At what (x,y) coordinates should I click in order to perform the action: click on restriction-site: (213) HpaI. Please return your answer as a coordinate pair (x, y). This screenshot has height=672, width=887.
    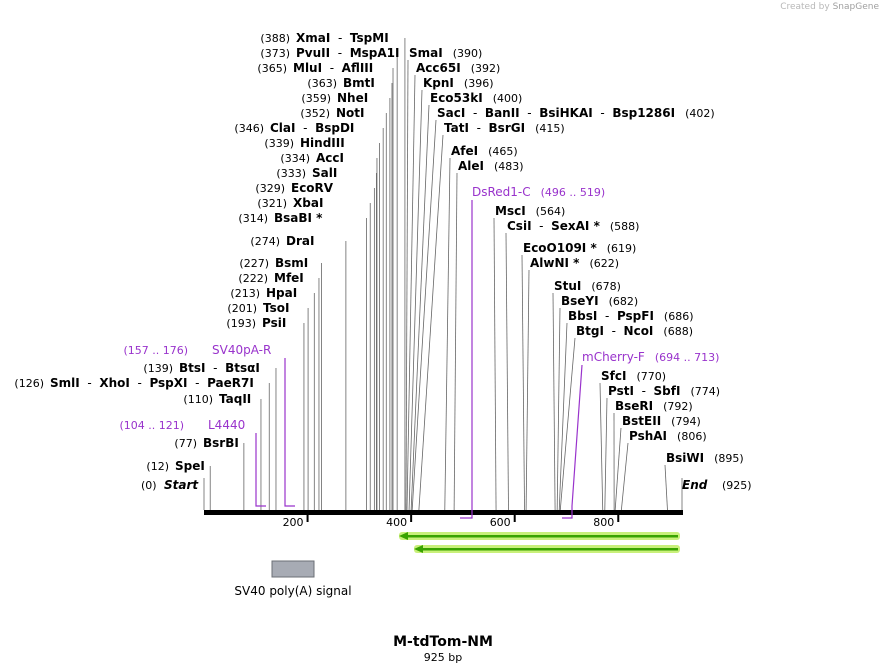
    Looking at the image, I should click on (263, 293).